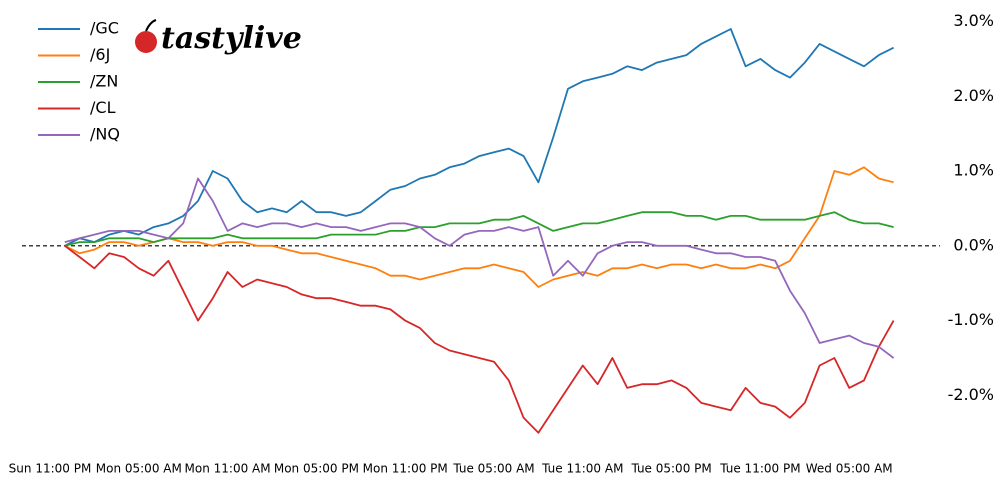  Describe the element at coordinates (103, 107) in the screenshot. I see `legend-label: /CL` at that location.